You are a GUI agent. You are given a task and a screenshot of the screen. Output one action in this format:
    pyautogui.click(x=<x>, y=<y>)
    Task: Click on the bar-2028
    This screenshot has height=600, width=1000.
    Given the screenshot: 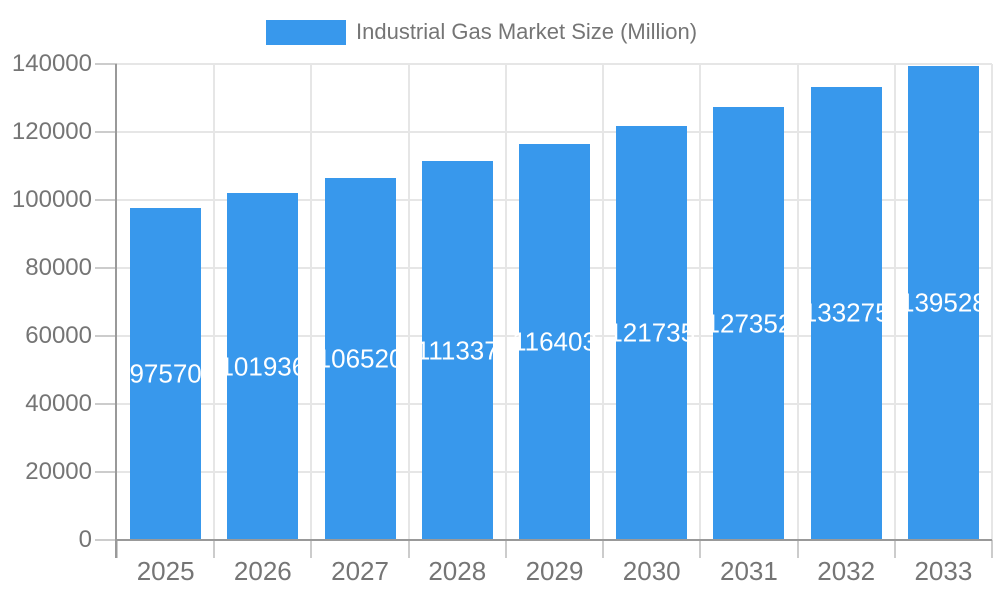 What is the action you would take?
    pyautogui.click(x=457, y=350)
    